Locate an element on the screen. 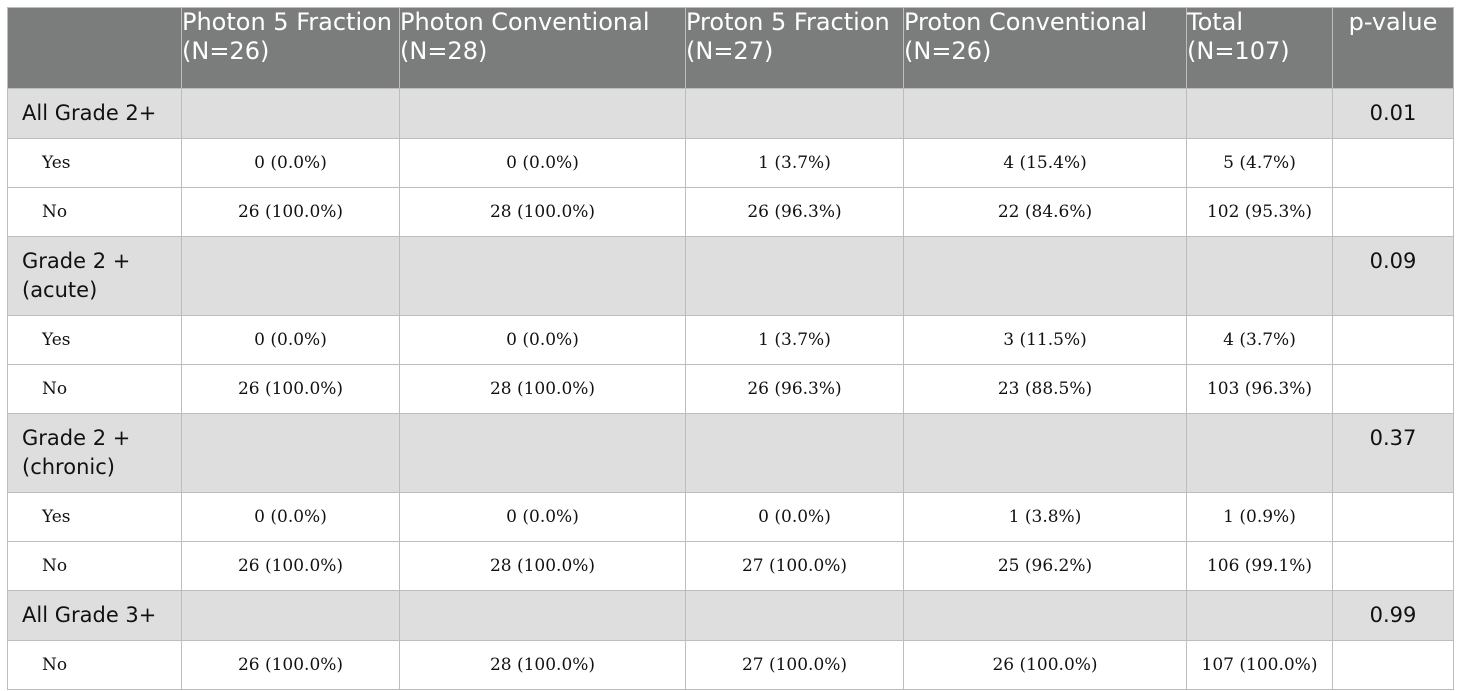  header-photon-conventional: Photon Conventional (N=28) is located at coordinates (542, 48).